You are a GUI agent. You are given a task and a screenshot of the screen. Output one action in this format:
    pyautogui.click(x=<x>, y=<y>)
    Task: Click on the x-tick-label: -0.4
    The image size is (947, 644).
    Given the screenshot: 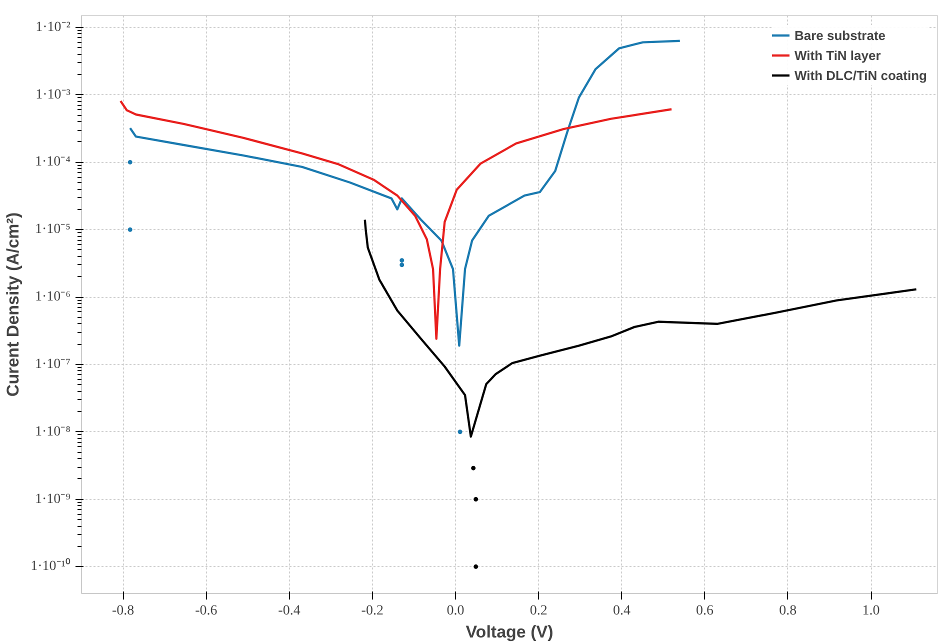 What is the action you would take?
    pyautogui.click(x=289, y=611)
    